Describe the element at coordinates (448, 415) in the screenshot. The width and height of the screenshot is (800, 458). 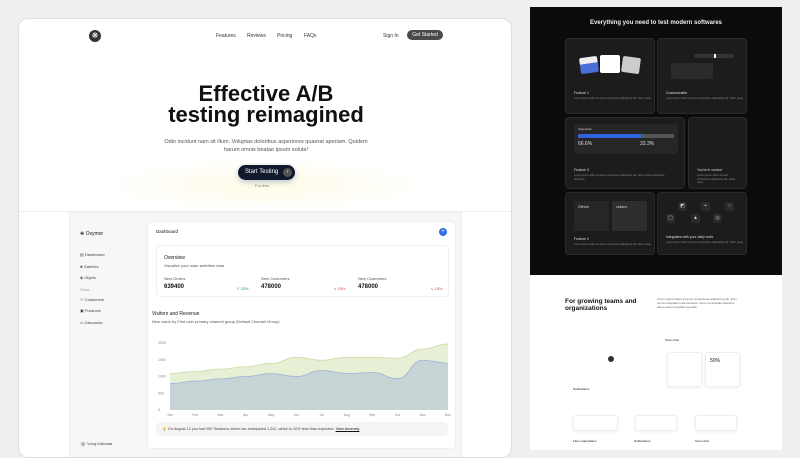
I see `x-tick-label: Dec` at that location.